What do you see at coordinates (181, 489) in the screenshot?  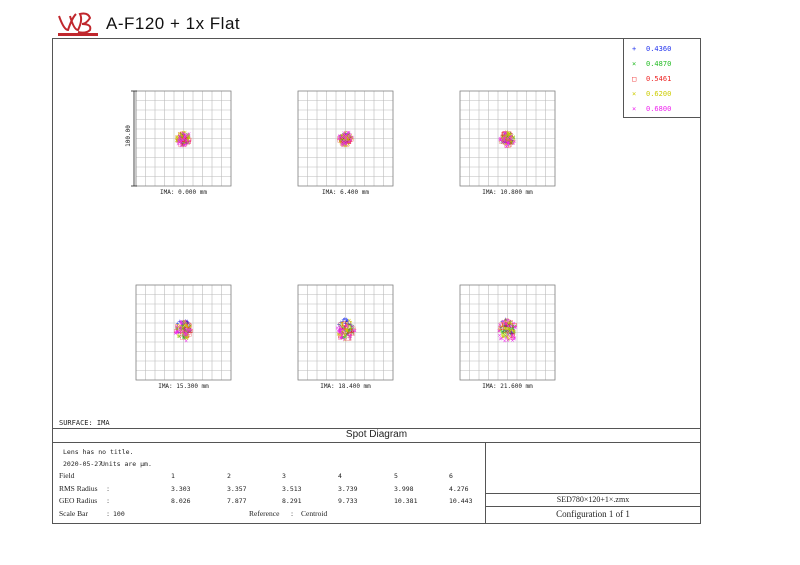 I see `rms-value: 3.303` at bounding box center [181, 489].